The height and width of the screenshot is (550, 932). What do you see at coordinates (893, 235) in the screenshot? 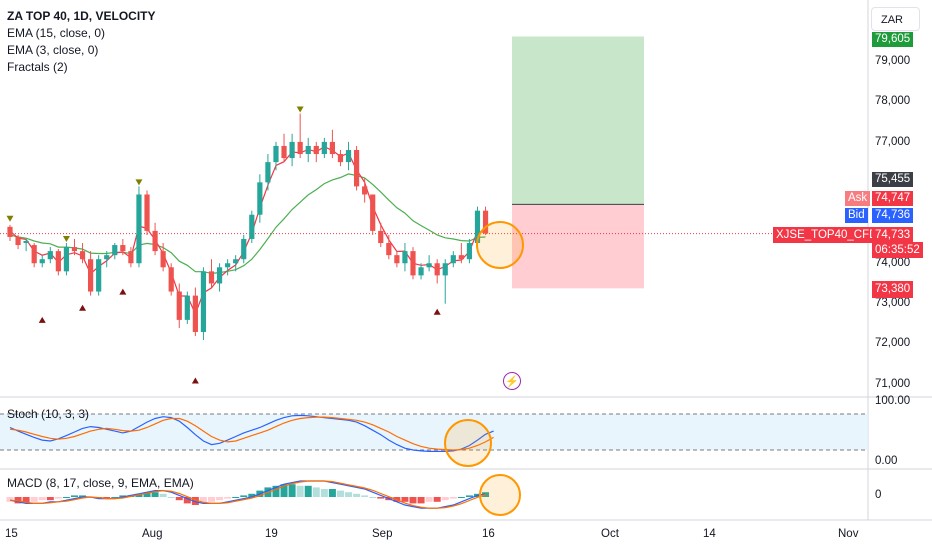
I see `last-price-tag: 74,733` at bounding box center [893, 235].